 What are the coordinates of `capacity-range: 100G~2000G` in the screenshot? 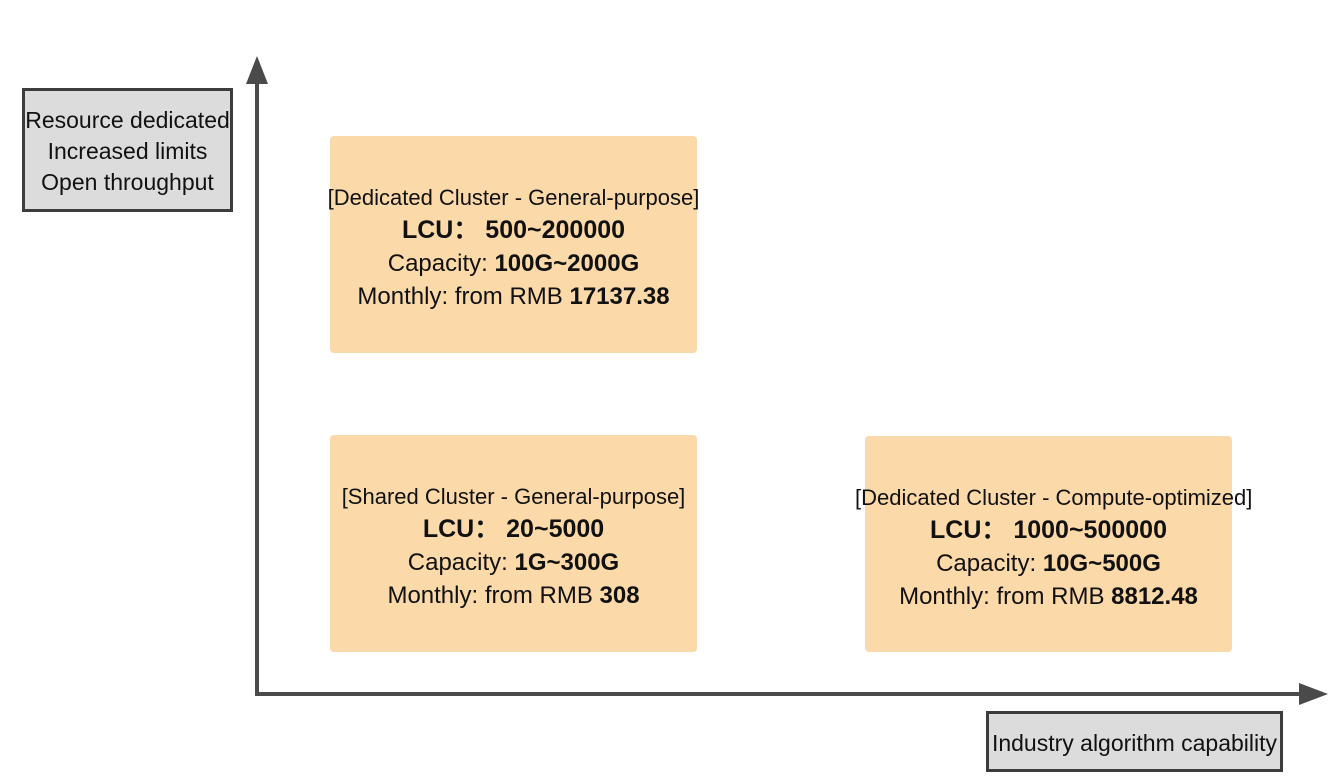 It's located at (567, 263).